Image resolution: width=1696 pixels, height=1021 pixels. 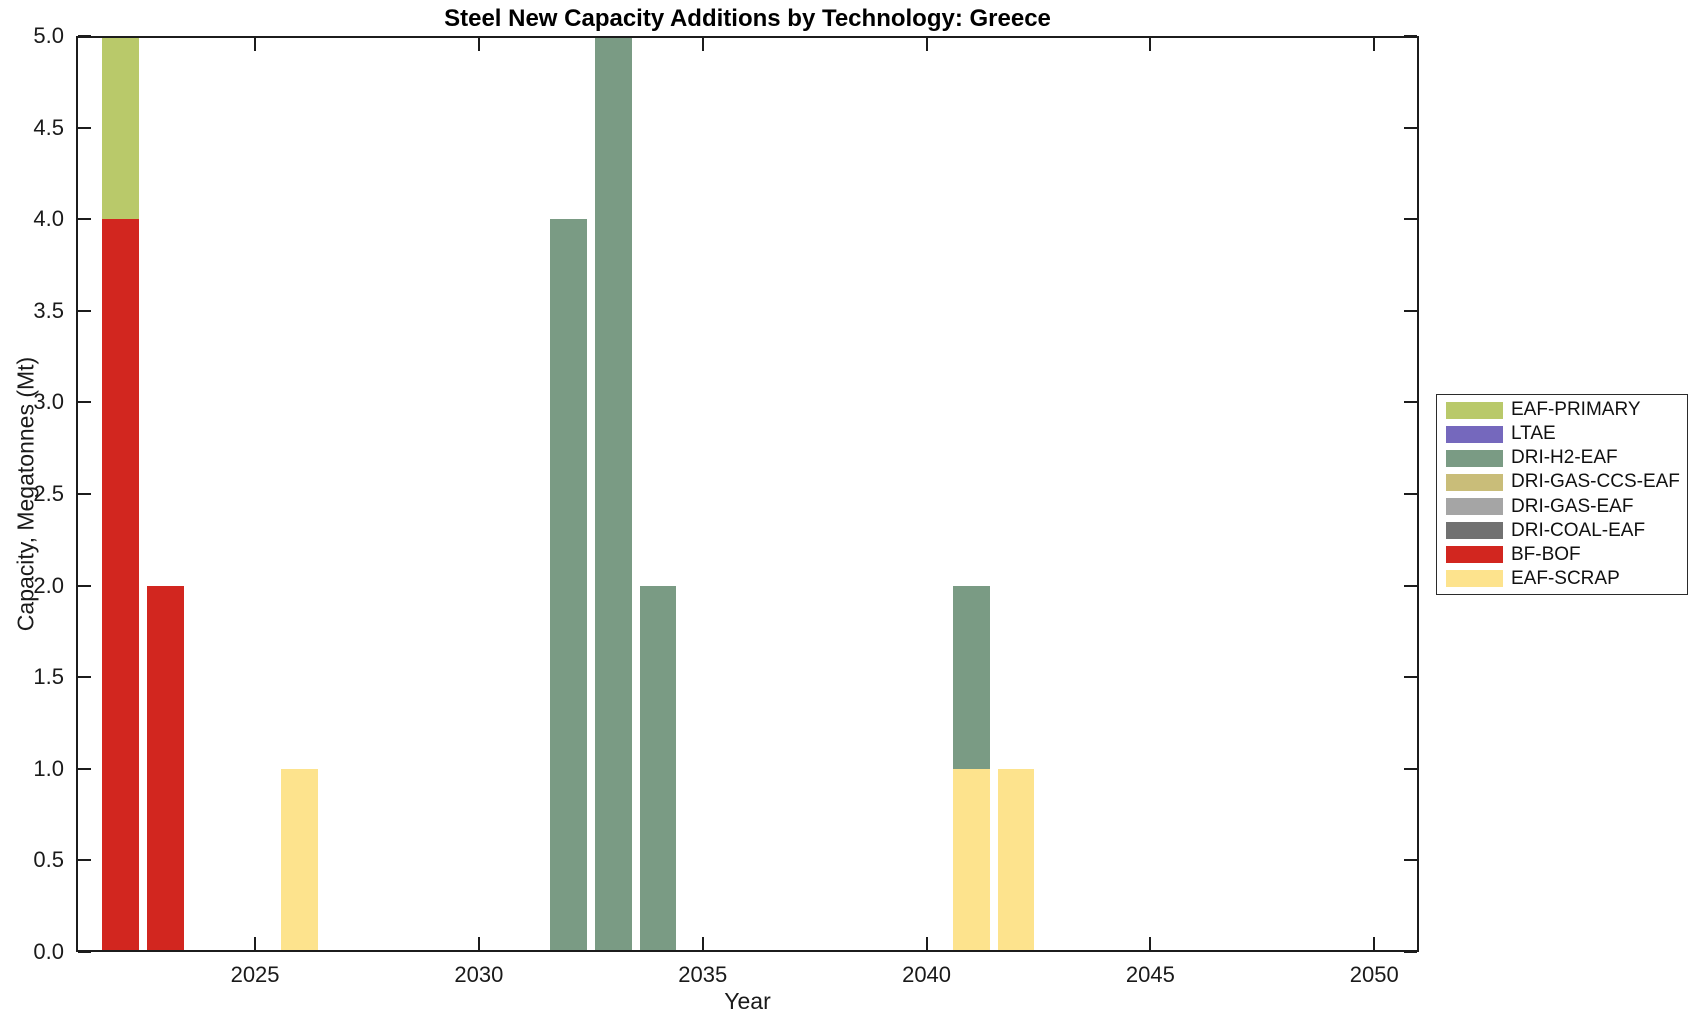 I want to click on legend-label: LTAE, so click(x=1533, y=434).